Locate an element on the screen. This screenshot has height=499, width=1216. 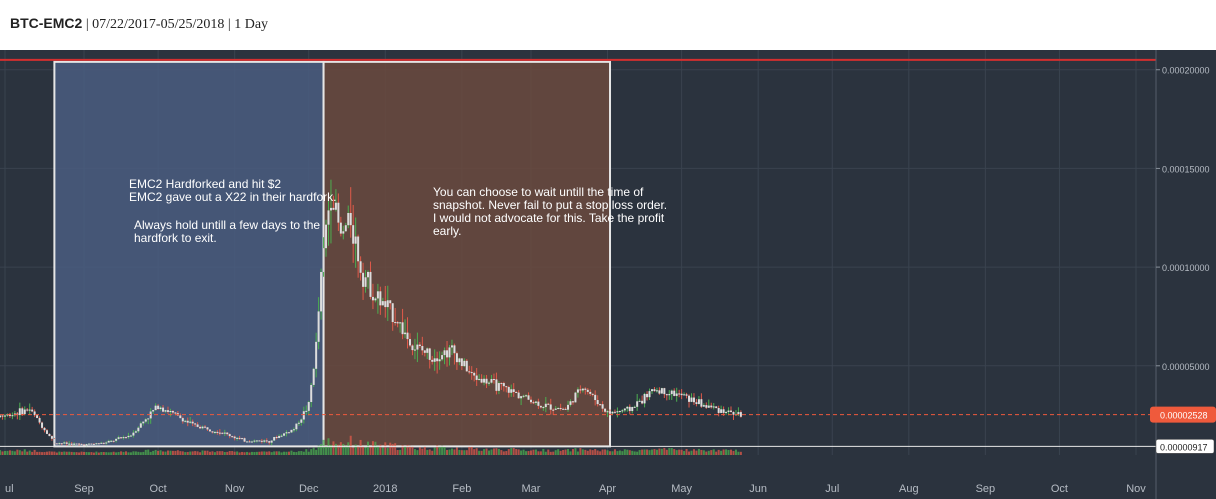
x-tick-label-5: 2018 is located at coordinates (385, 489).